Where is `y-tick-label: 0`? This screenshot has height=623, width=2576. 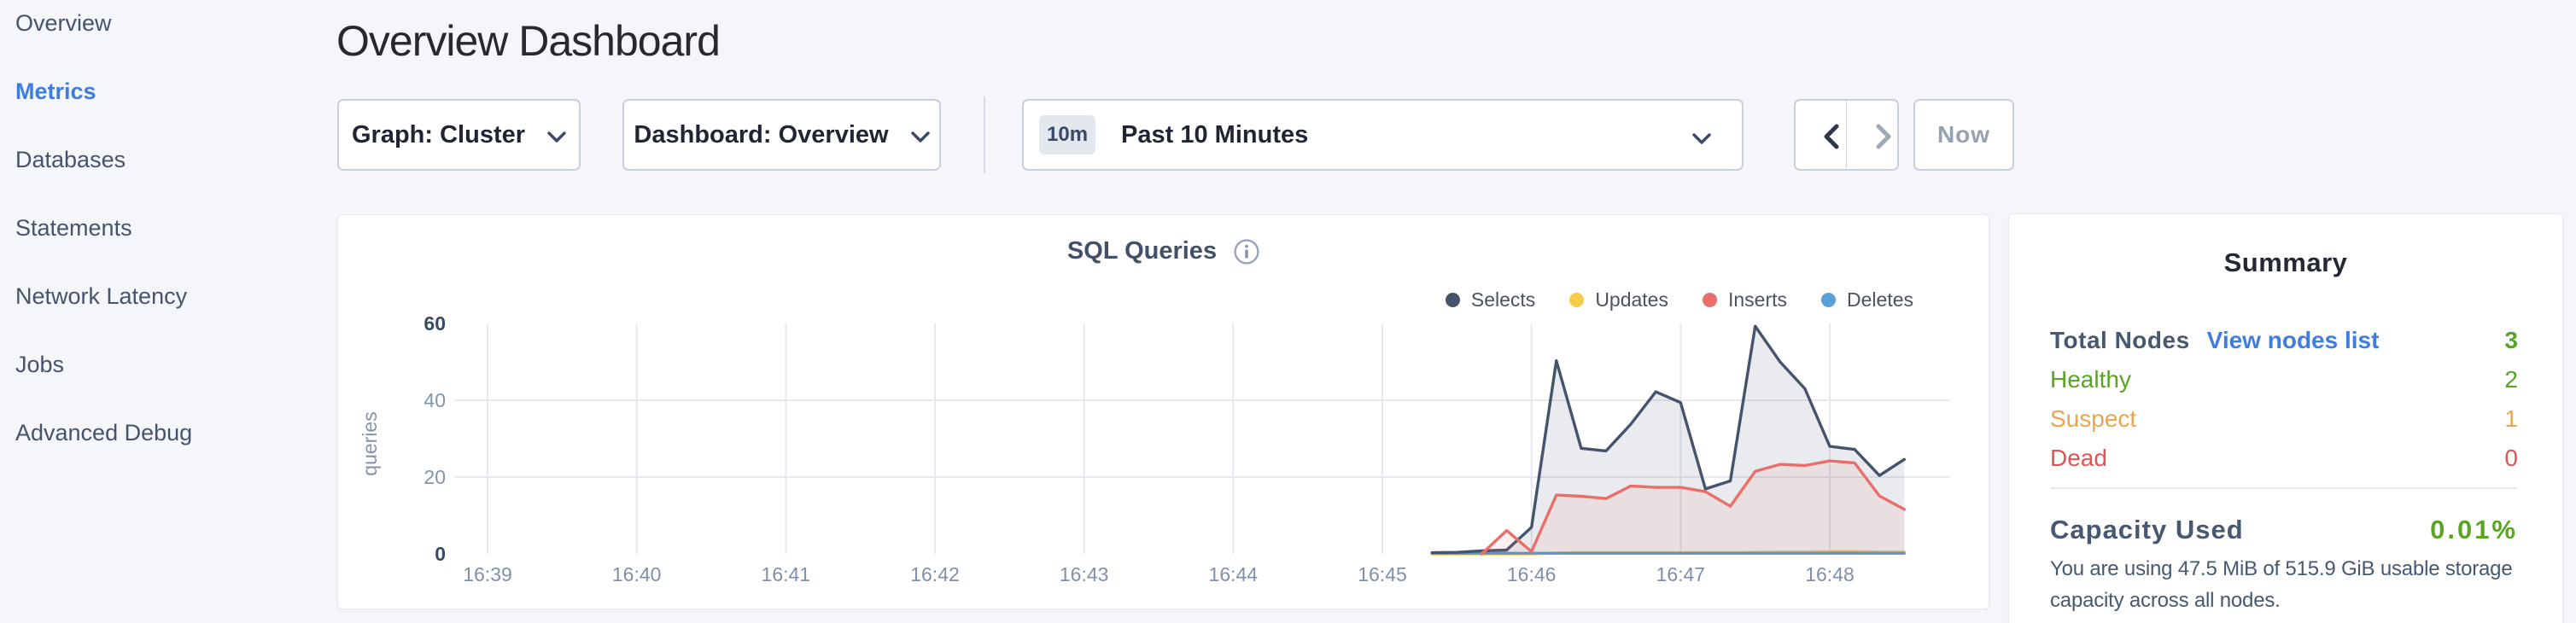 y-tick-label: 0 is located at coordinates (440, 554).